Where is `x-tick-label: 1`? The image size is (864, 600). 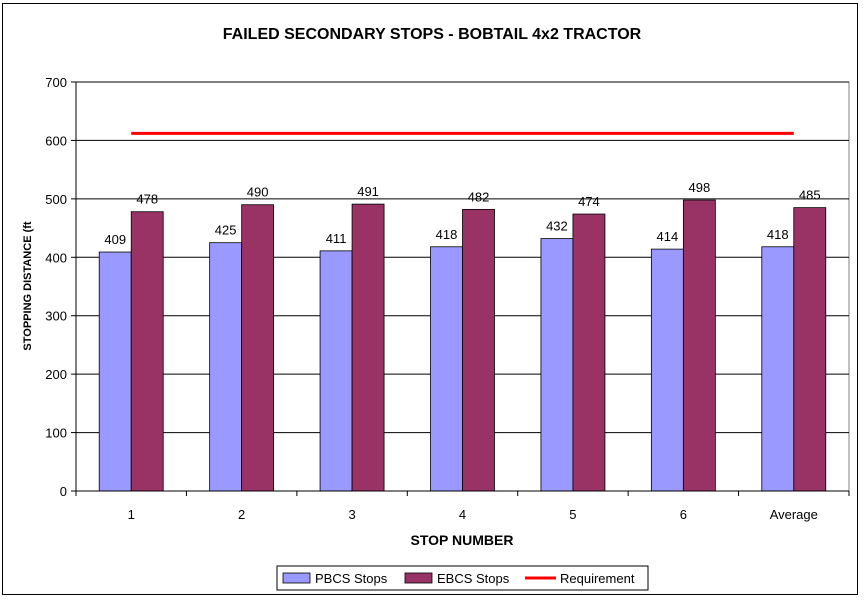
x-tick-label: 1 is located at coordinates (131, 514).